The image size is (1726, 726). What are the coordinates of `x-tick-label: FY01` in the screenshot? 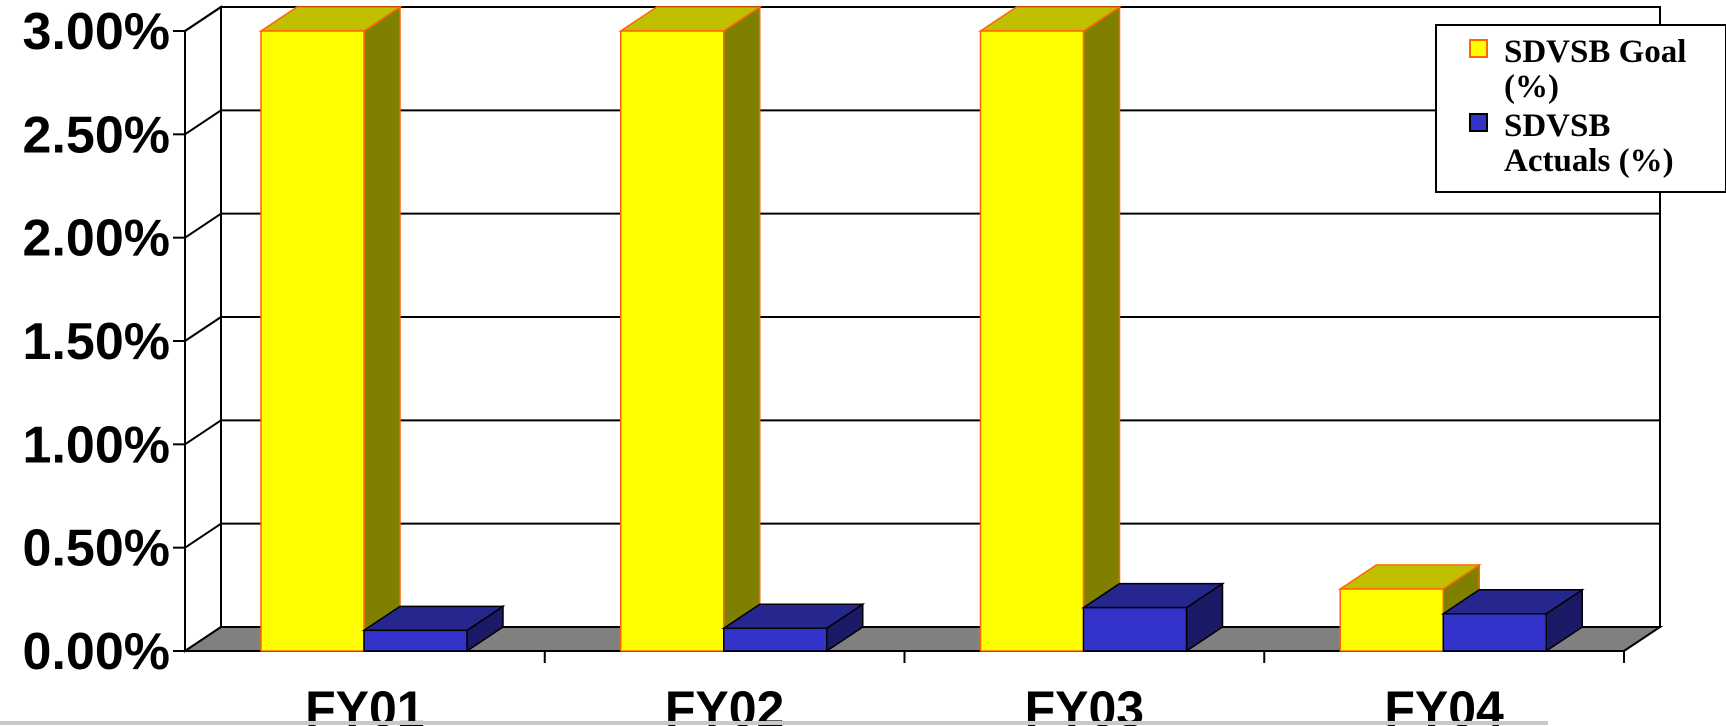 It's located at (365, 703).